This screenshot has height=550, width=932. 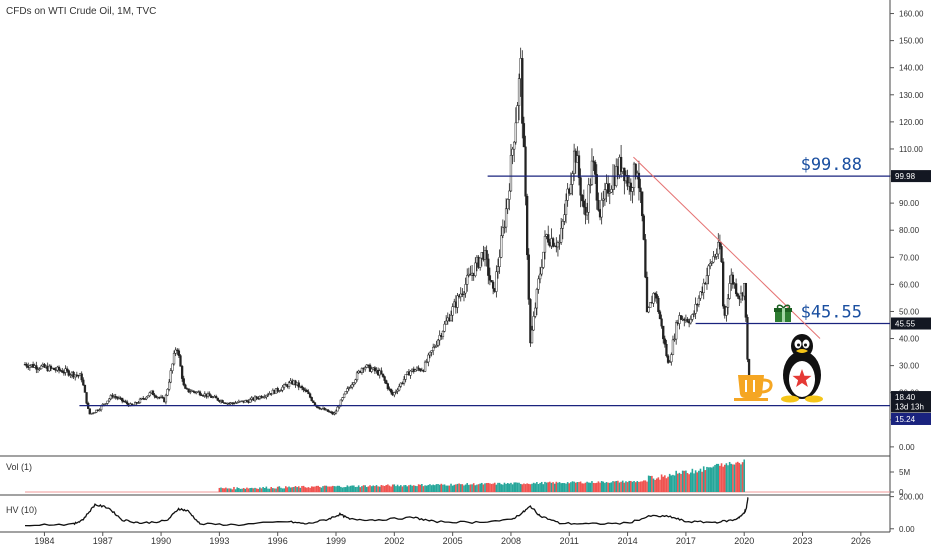 I want to click on price-tick-label: 60.00, so click(x=909, y=284).